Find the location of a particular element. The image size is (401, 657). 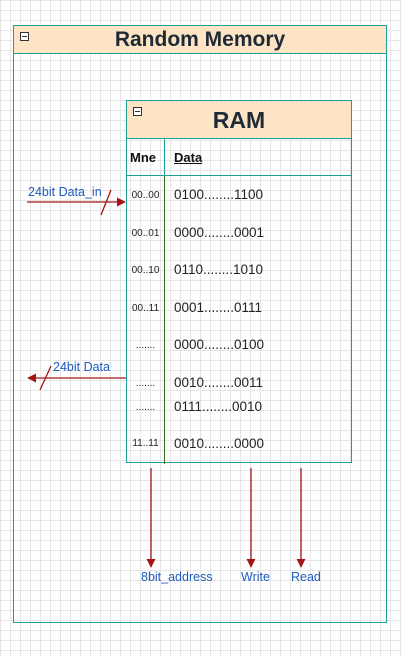

write-label: Write is located at coordinates (255, 577).